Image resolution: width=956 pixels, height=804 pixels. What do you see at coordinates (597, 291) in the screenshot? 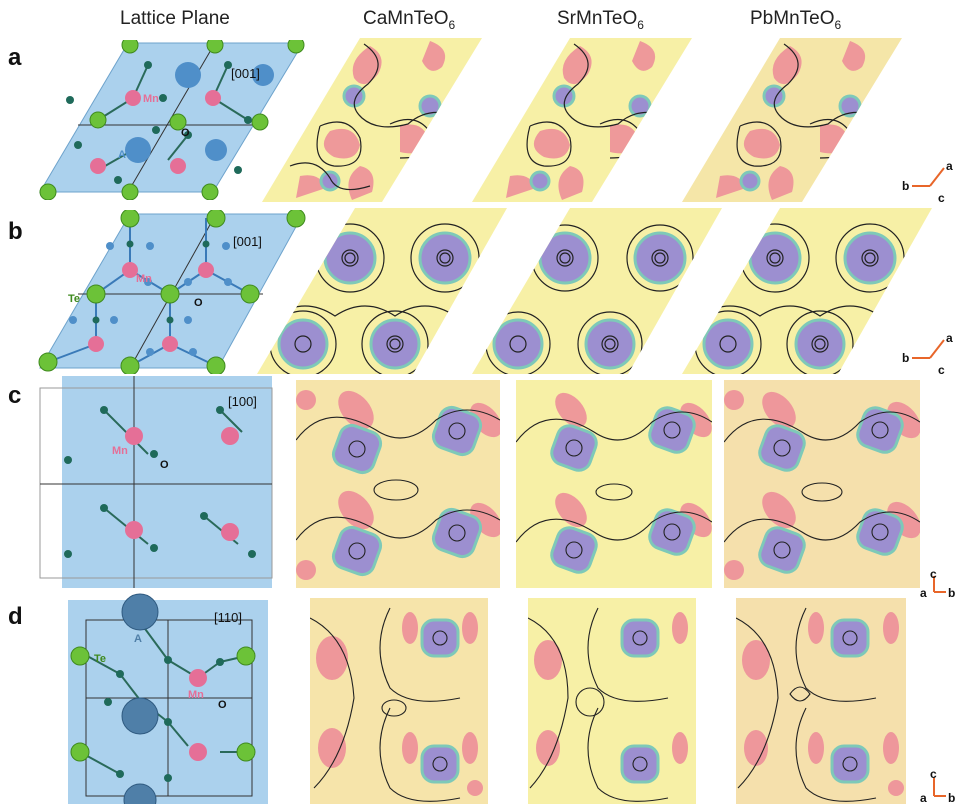
I see `density-map-b-srmnteo6` at bounding box center [597, 291].